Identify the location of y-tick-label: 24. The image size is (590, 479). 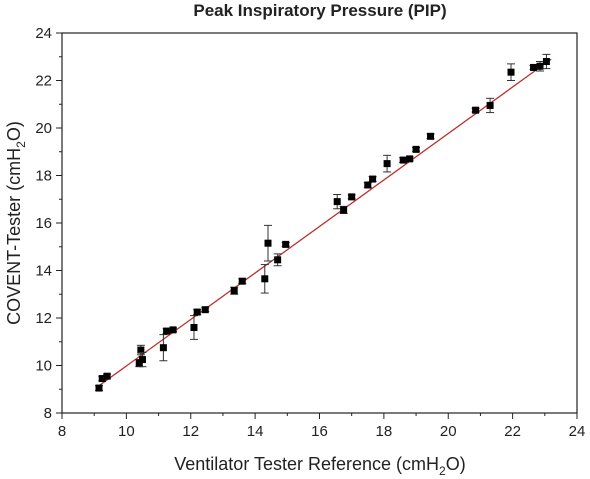
(43, 33).